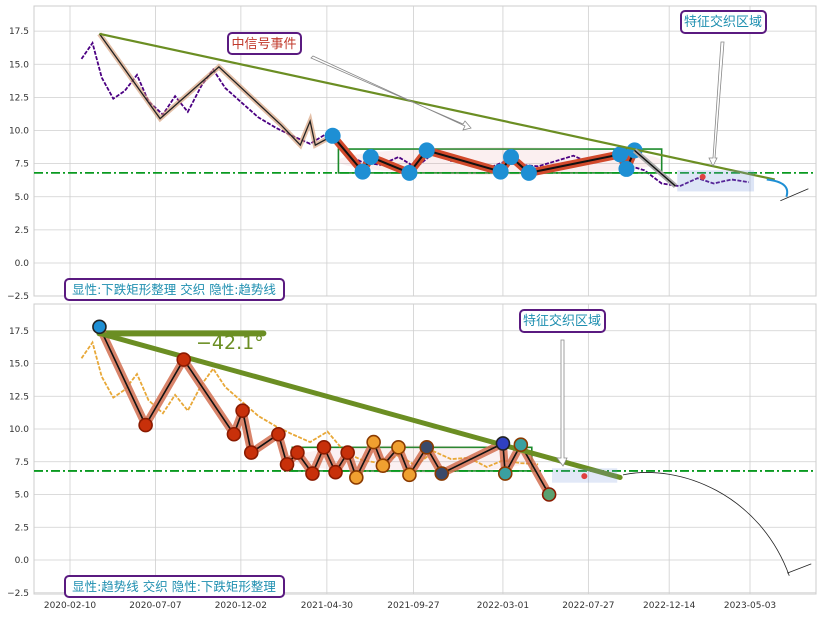 The image size is (822, 621). What do you see at coordinates (413, 606) in the screenshot?
I see `x-tick-label: 2021-09-27` at bounding box center [413, 606].